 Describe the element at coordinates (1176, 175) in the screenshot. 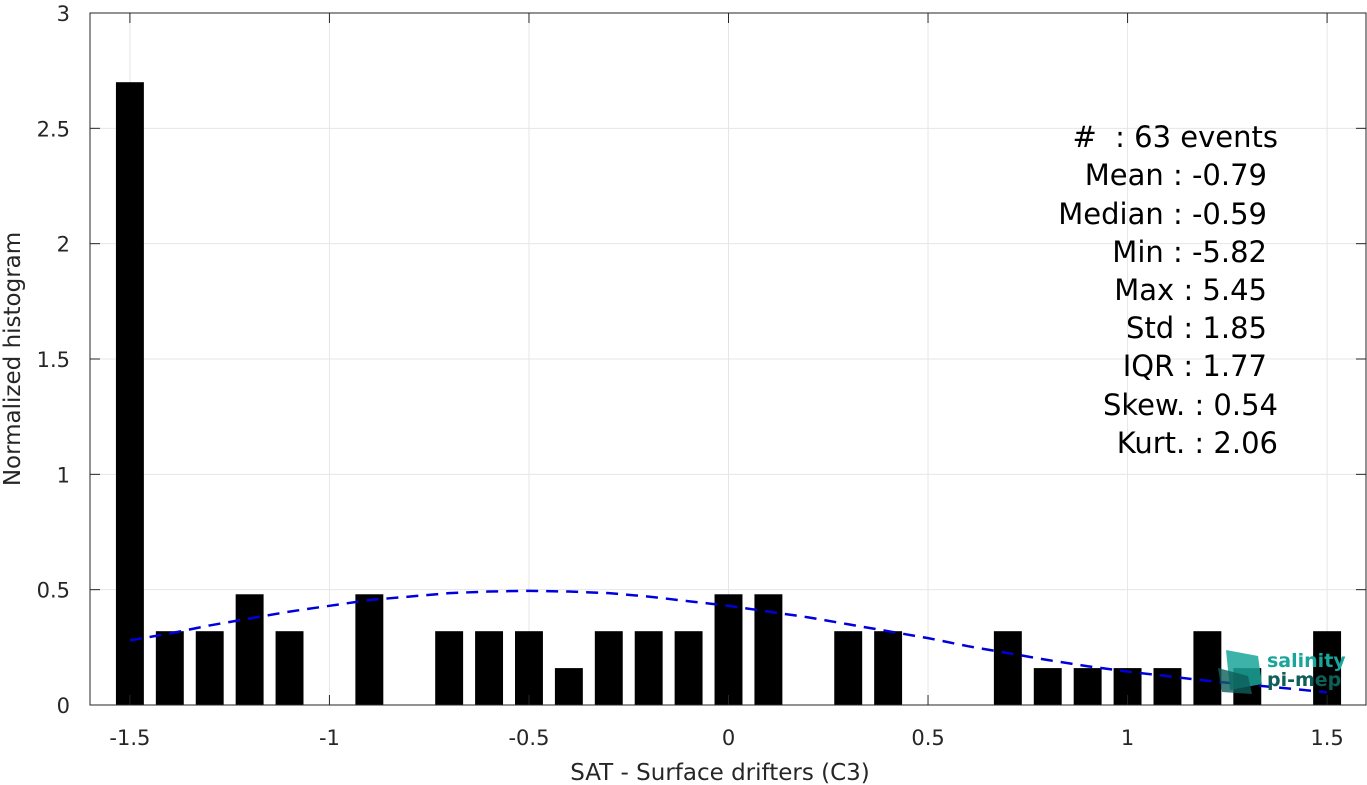

I see `stat-mean: Mean : -0.79` at that location.